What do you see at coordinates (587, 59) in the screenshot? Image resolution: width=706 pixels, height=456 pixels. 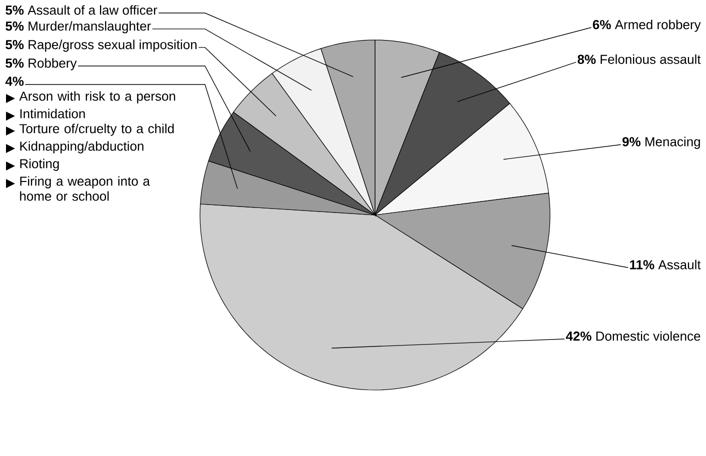 I see `data-label: 8%` at bounding box center [587, 59].